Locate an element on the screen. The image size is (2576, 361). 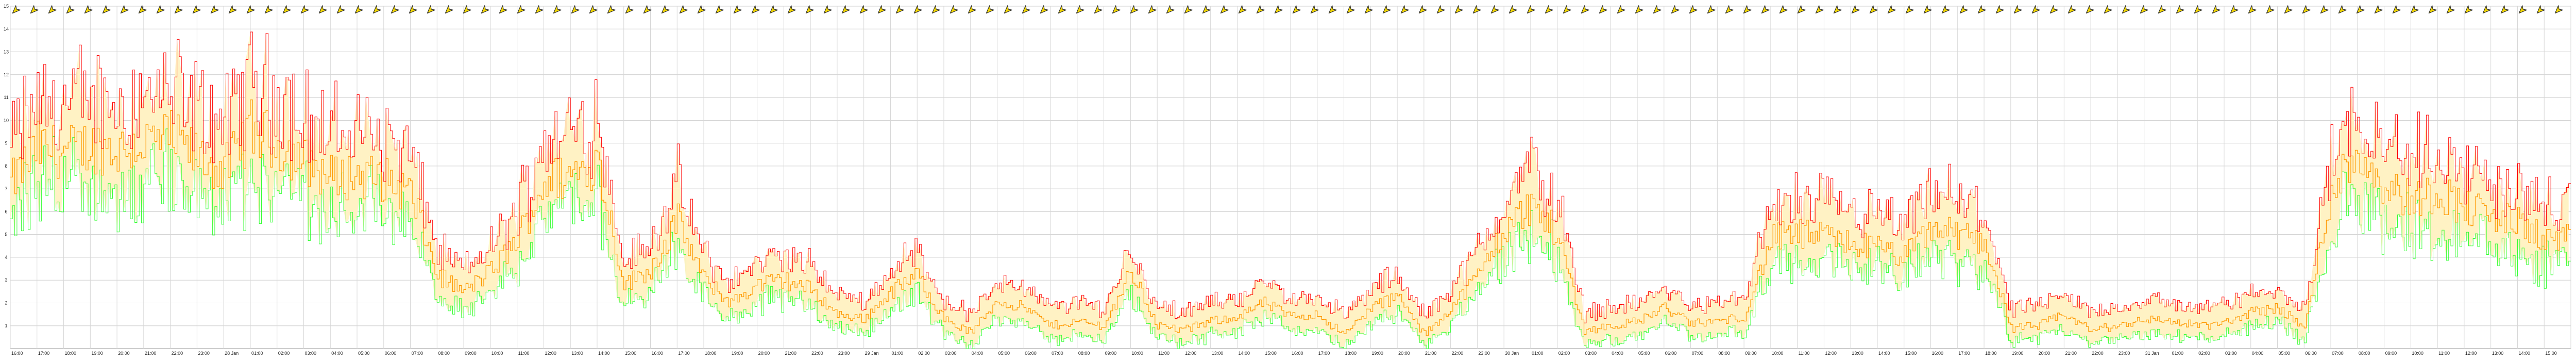
x-tick-label: 16:00 is located at coordinates (1297, 353).